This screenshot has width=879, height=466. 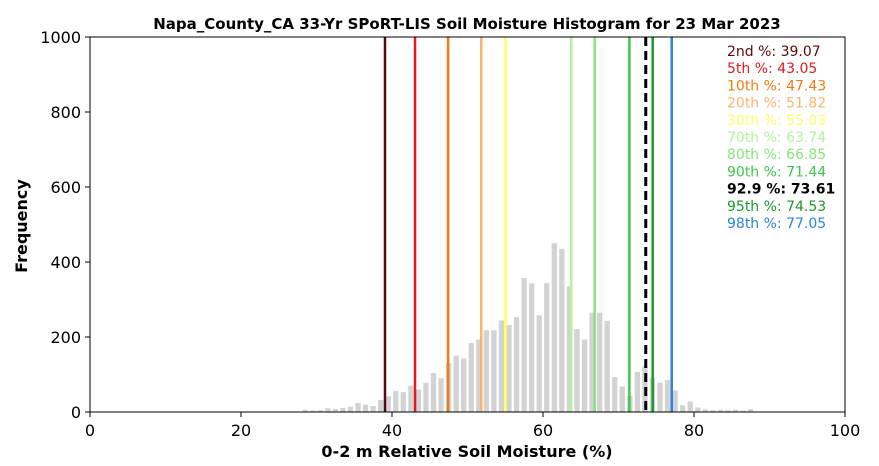 What do you see at coordinates (90, 430) in the screenshot?
I see `x-tick-label-0: 0` at bounding box center [90, 430].